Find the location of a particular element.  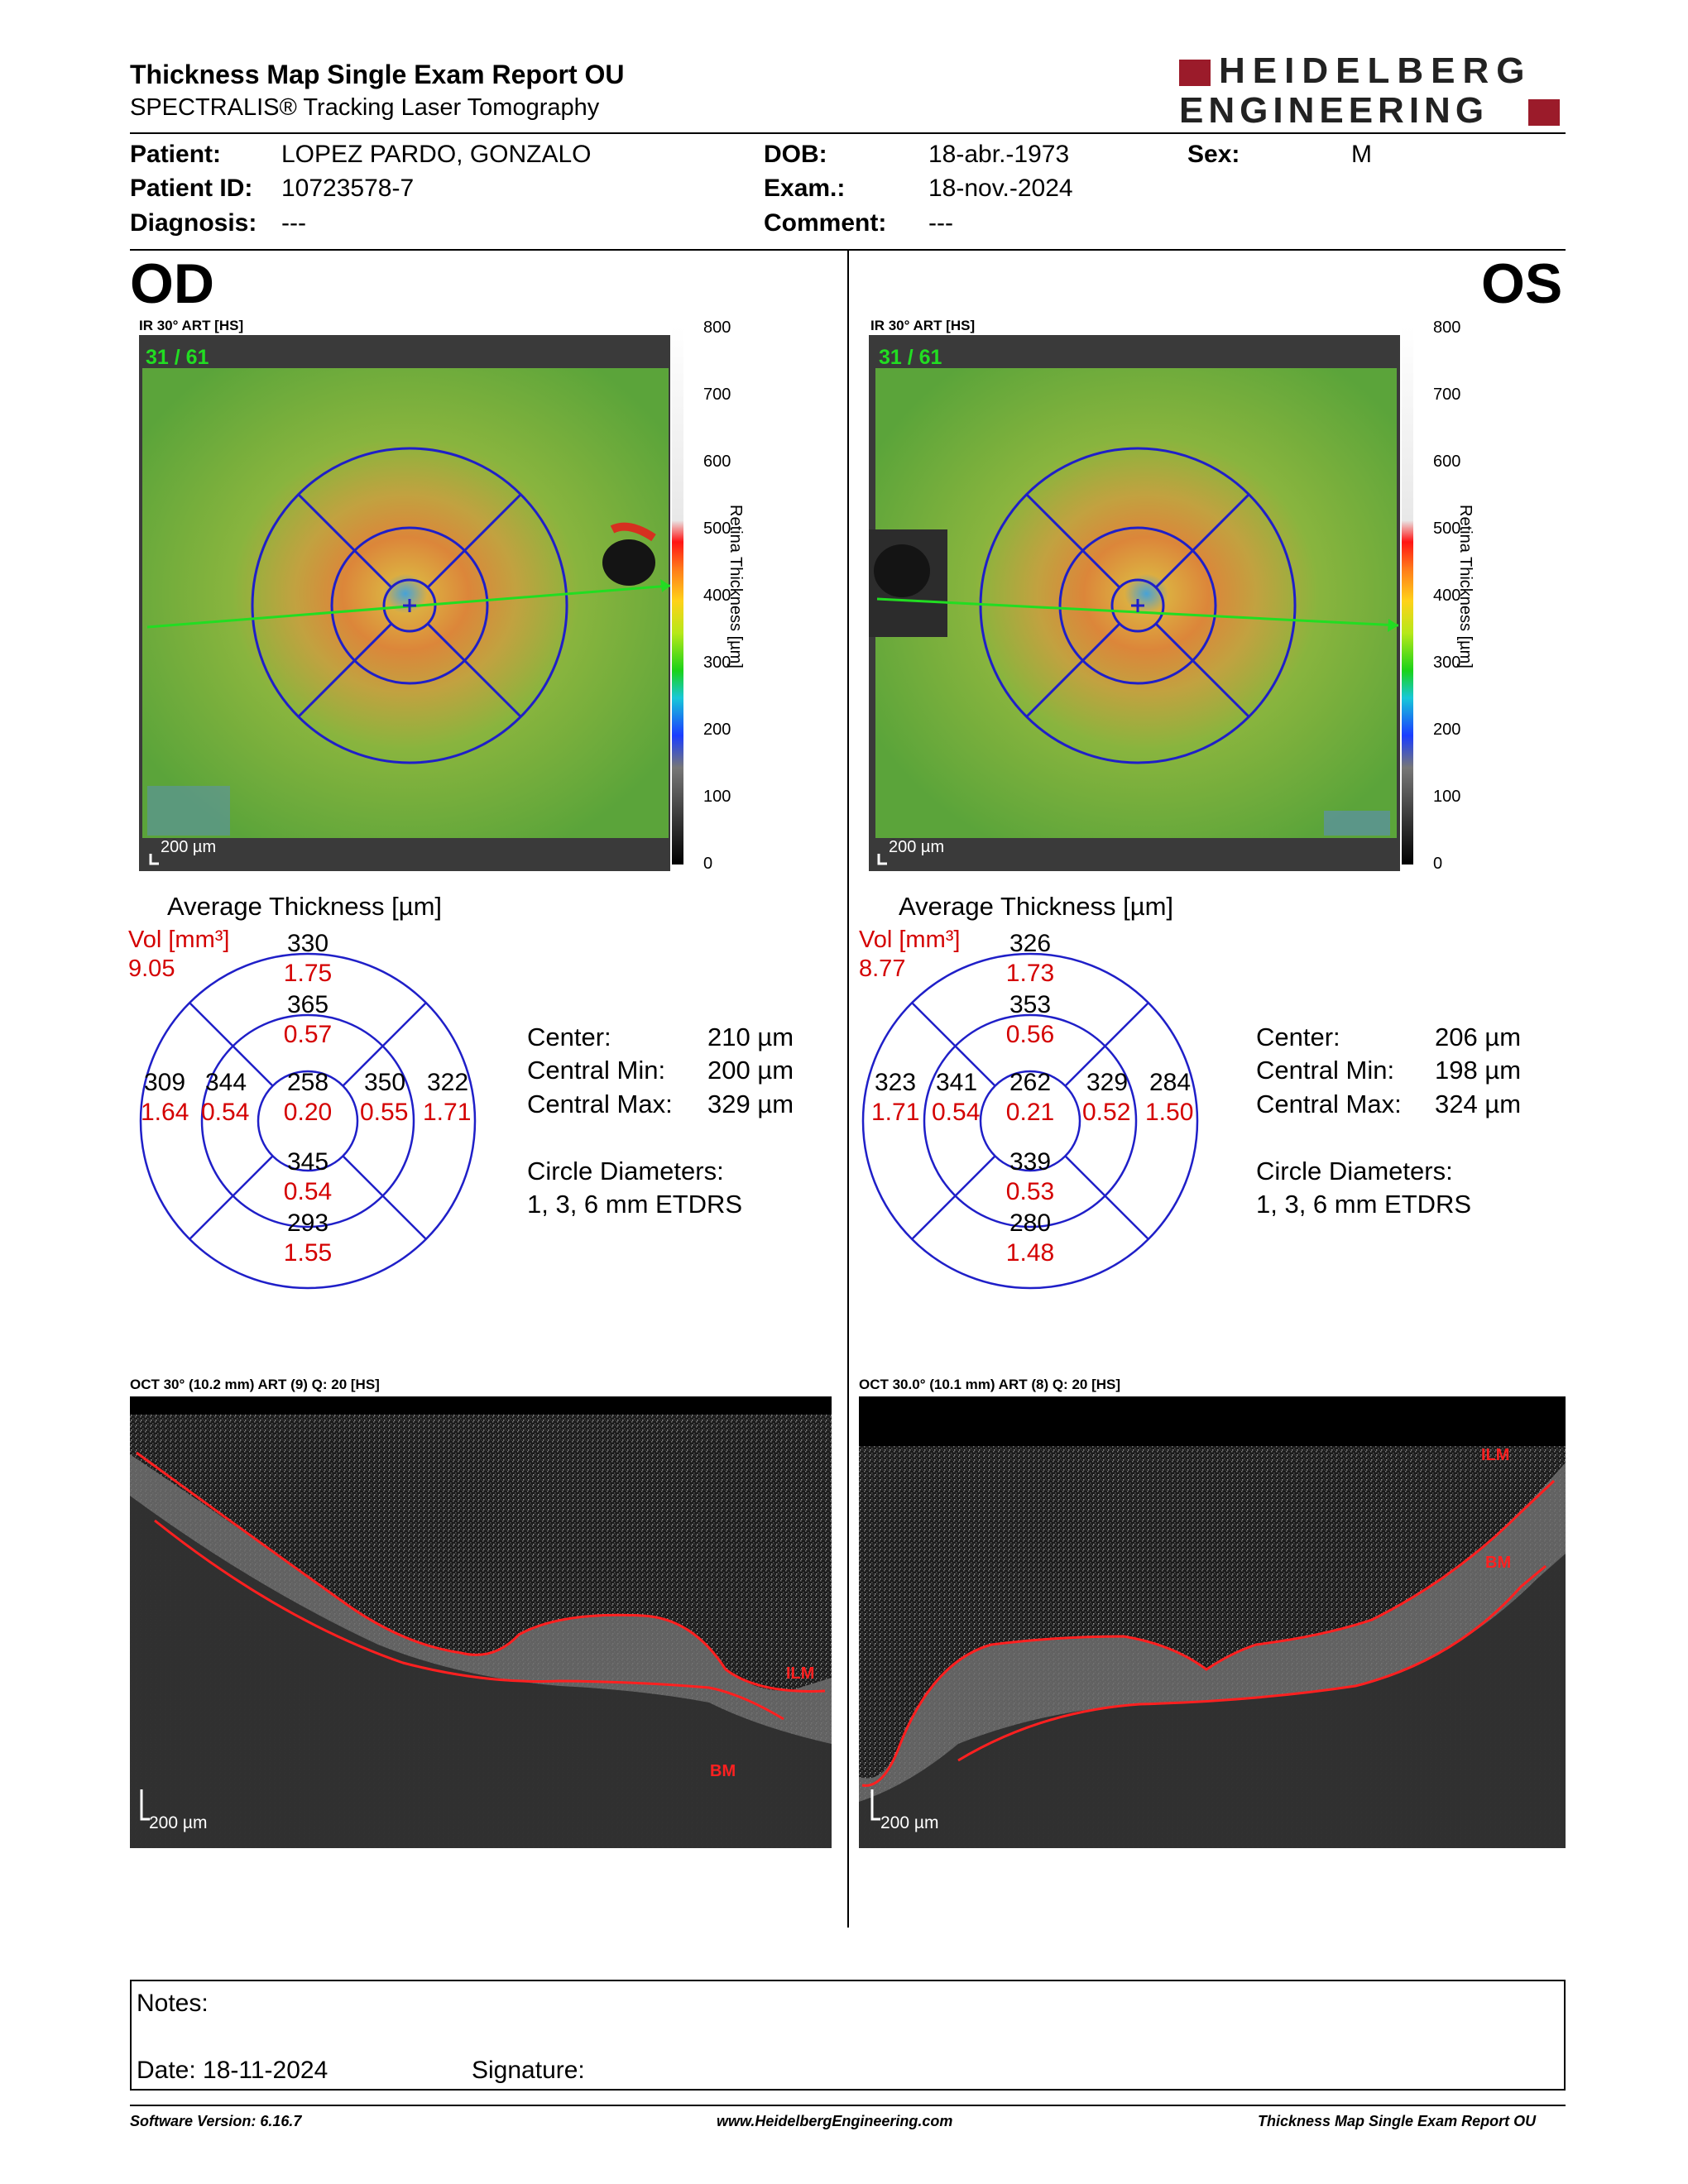

heidelberg-logo: HEIDELBERG ENGINEERING is located at coordinates (1369, 90).